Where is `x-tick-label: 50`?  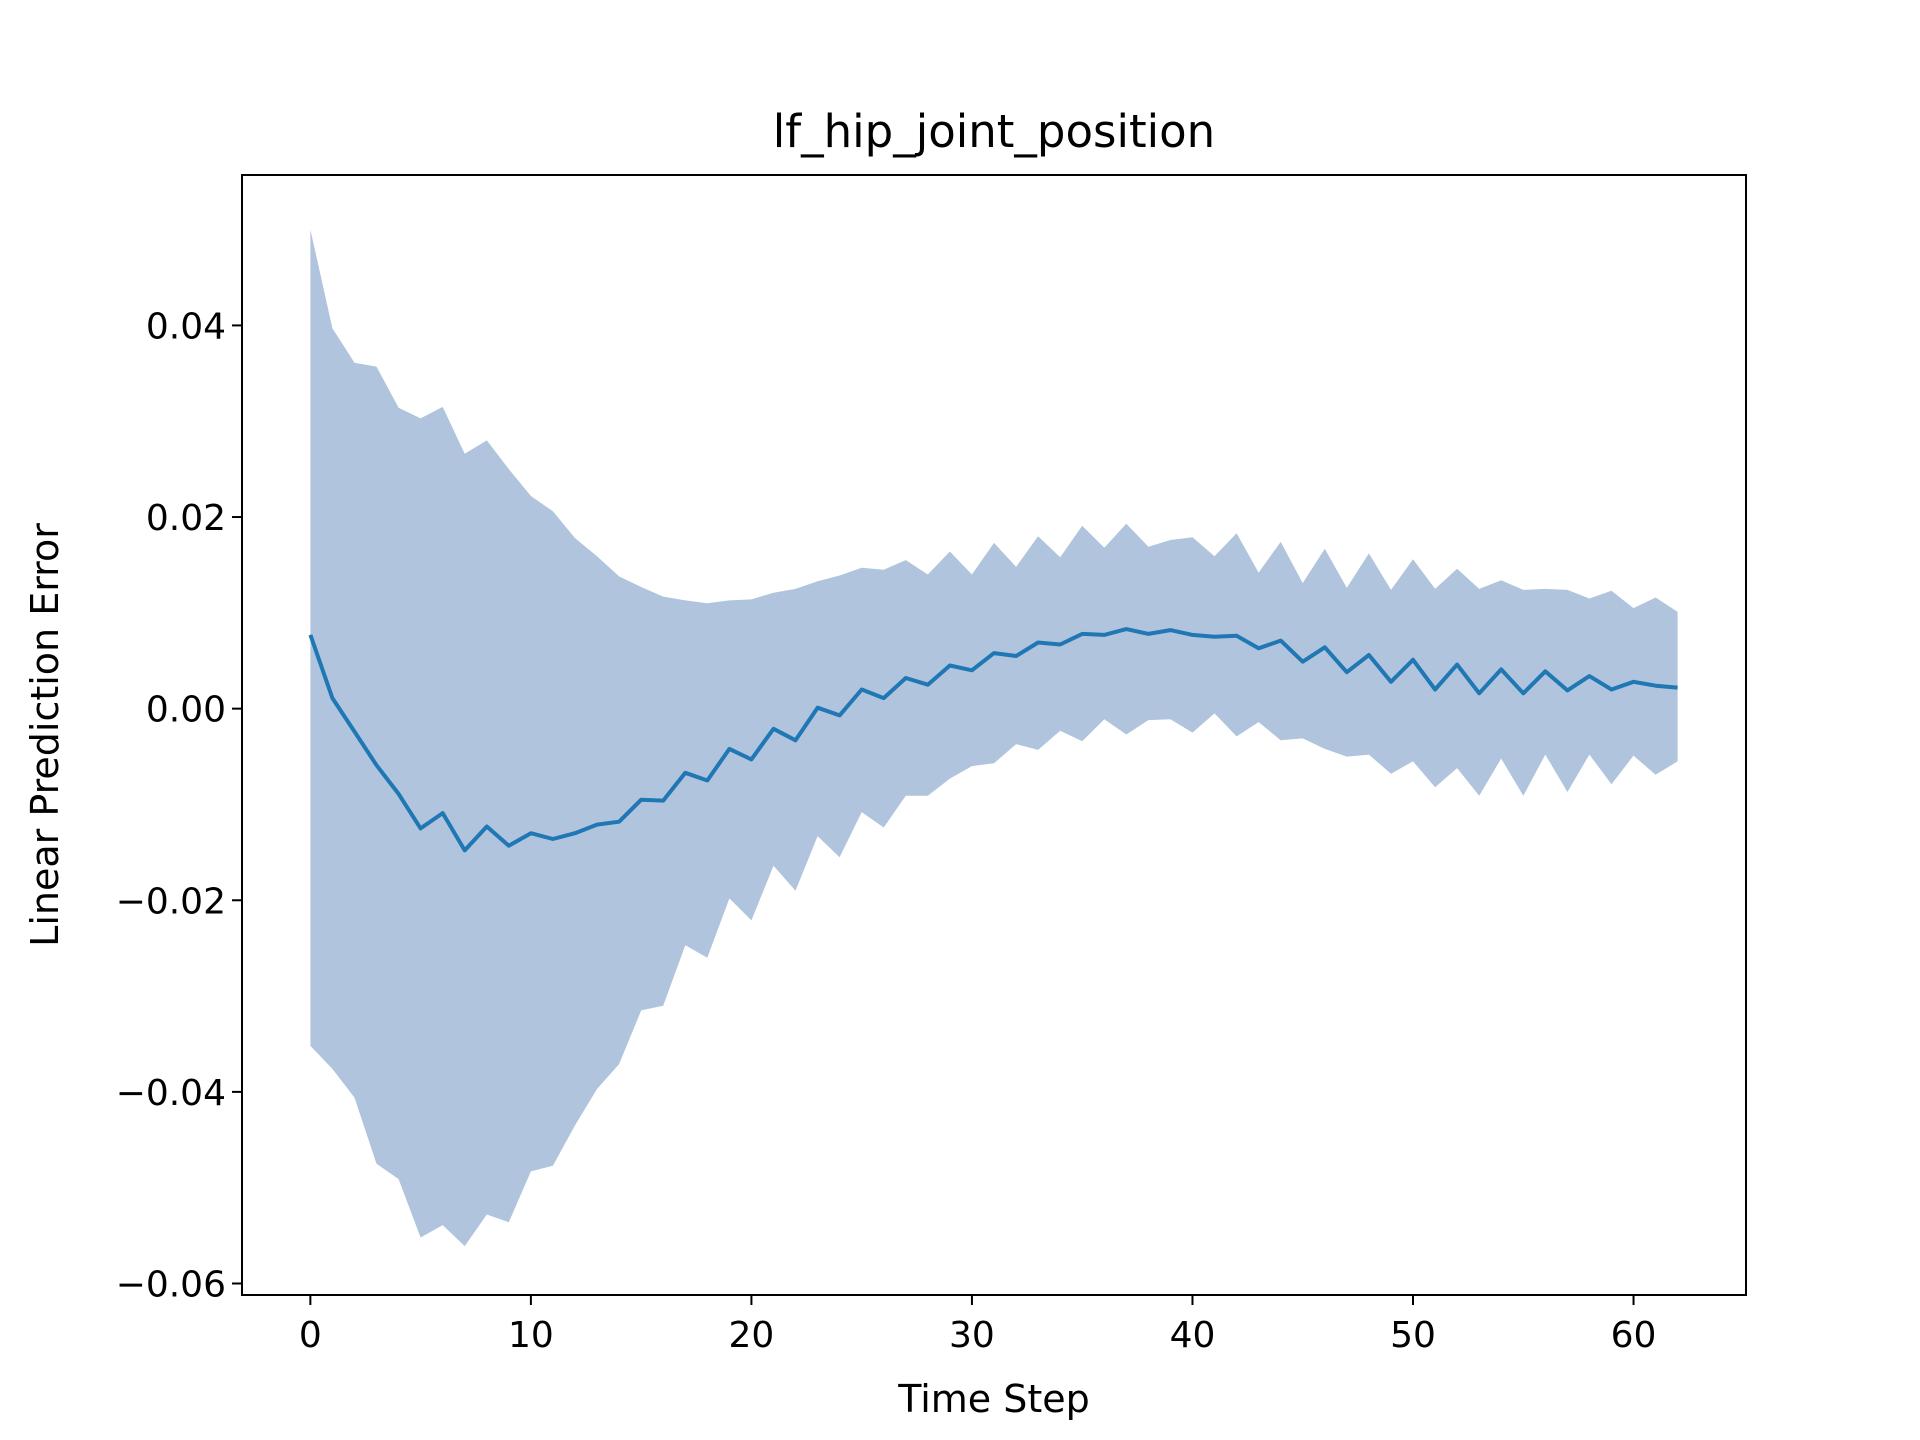 x-tick-label: 50 is located at coordinates (1413, 1335).